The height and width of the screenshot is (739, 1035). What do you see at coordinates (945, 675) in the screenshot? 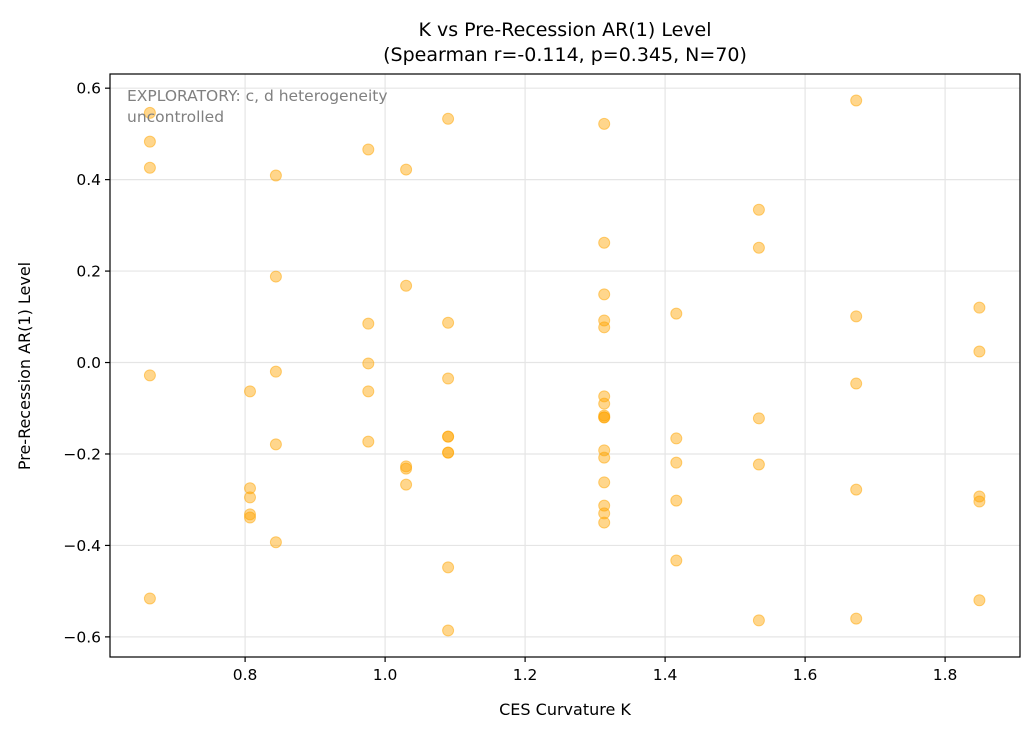
I see `x-tick-label: 1.8` at bounding box center [945, 675].